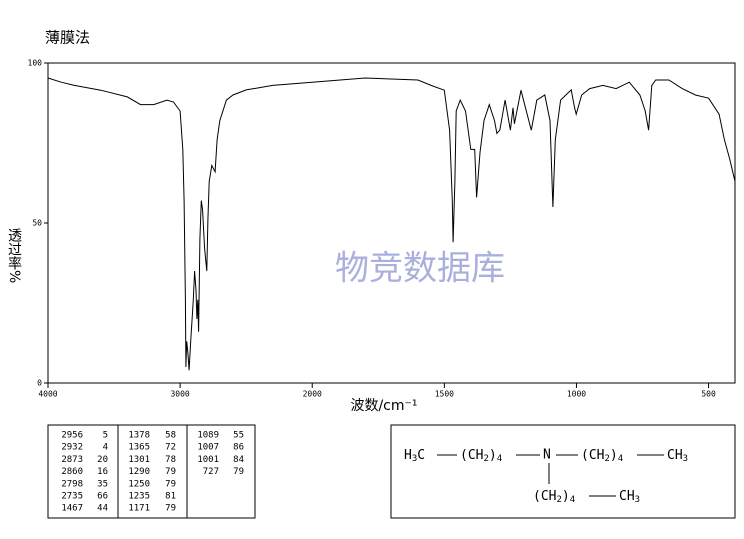 This screenshot has width=744, height=539. I want to click on wavenumber: 2956, so click(72, 436).